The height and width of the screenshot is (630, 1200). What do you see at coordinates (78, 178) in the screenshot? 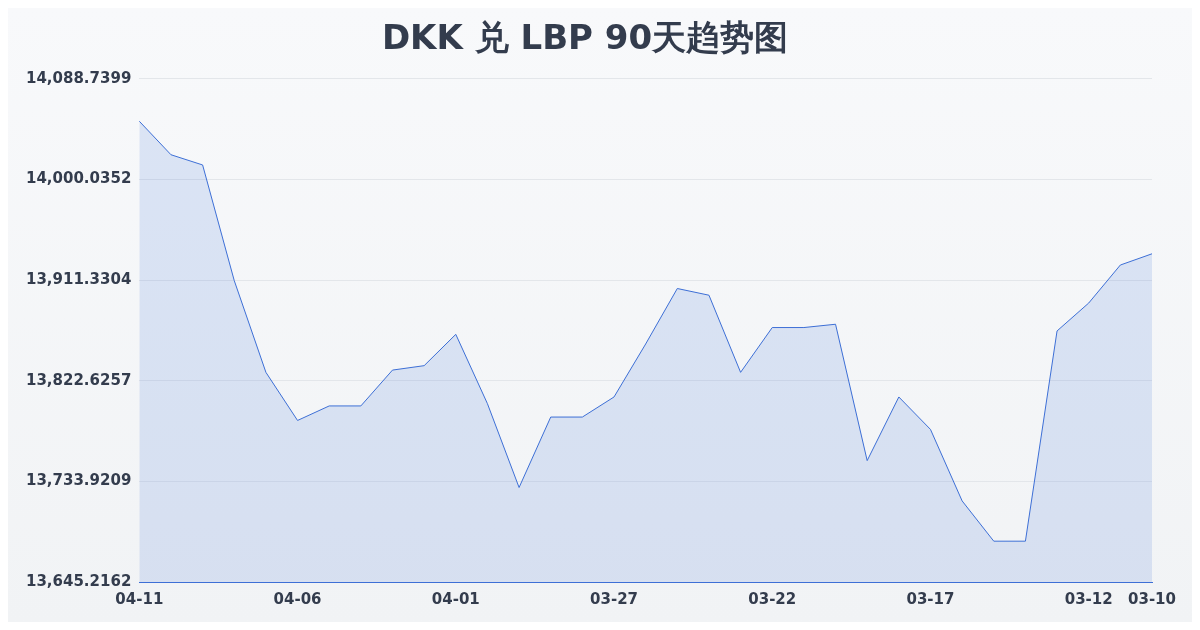
I see `y-tick-label: 14,000.0352` at bounding box center [78, 178].